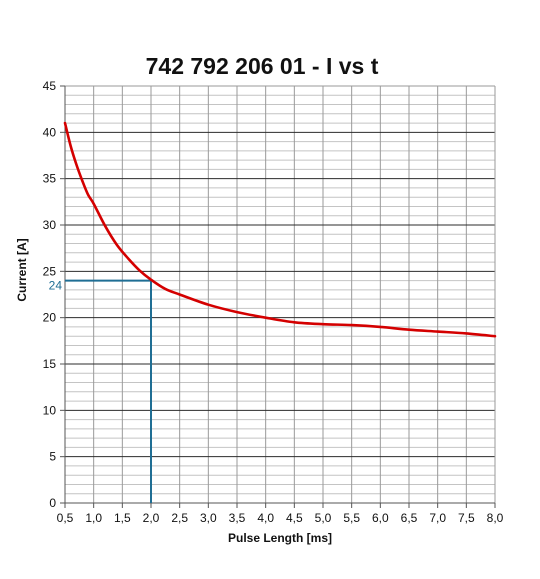 Image resolution: width=540 pixels, height=579 pixels. Describe the element at coordinates (50, 364) in the screenshot. I see `y-tick-label: 15` at that location.